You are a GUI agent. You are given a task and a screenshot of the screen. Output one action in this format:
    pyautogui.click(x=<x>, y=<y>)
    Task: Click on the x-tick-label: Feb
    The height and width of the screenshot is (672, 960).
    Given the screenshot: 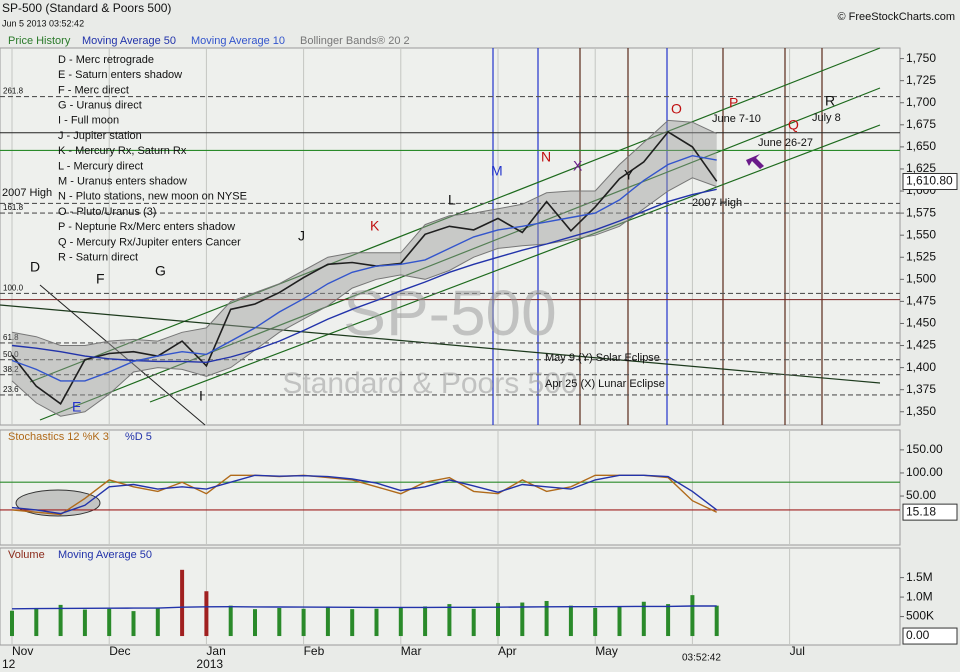 What is the action you would take?
    pyautogui.click(x=314, y=651)
    